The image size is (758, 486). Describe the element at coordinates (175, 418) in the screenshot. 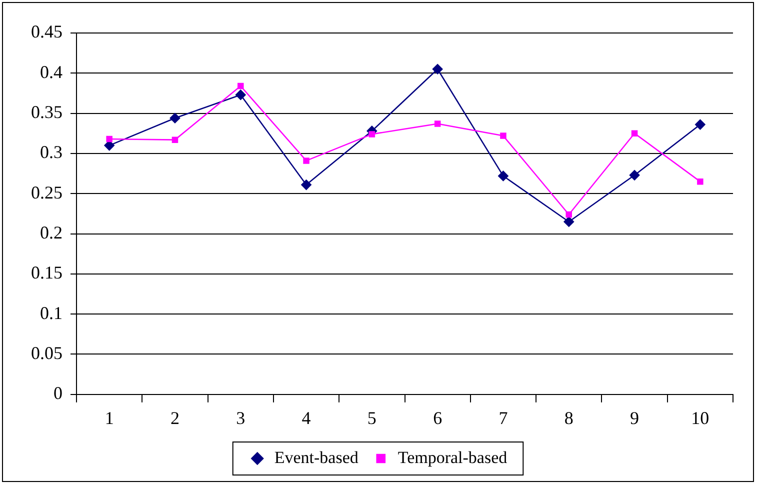

I see `x-tick-label: 2` at that location.